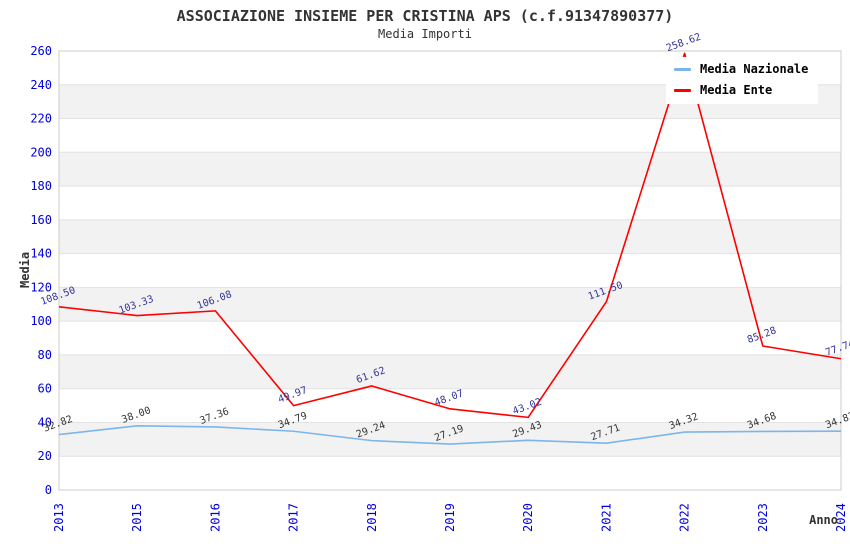 The image size is (850, 550). I want to click on x-tick-label: 2022, so click(685, 517).